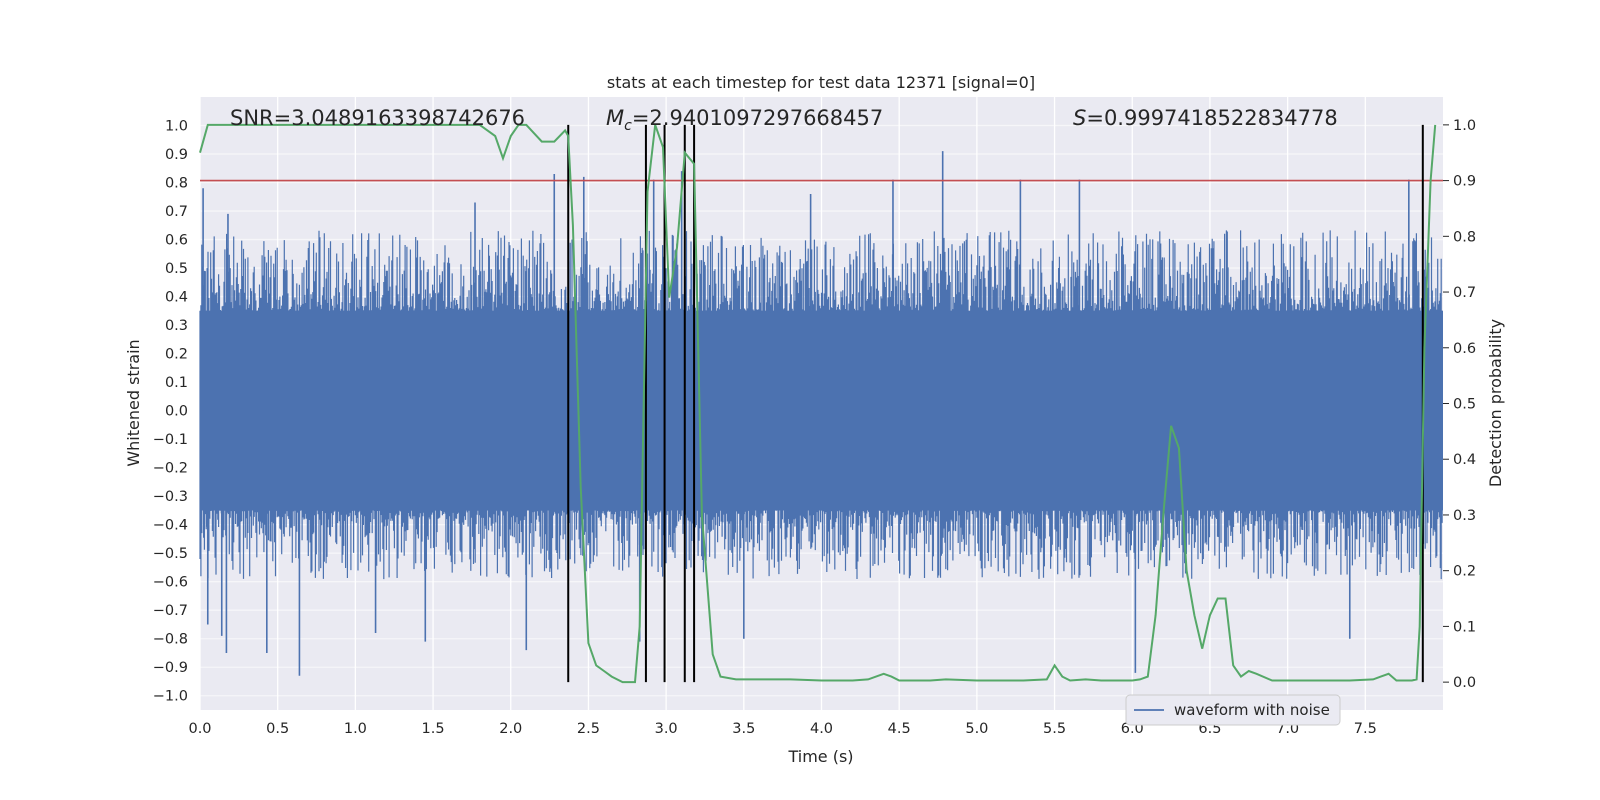 The width and height of the screenshot is (1600, 800). I want to click on mc-annotation: Mc=2.9401097297668457, so click(744, 120).